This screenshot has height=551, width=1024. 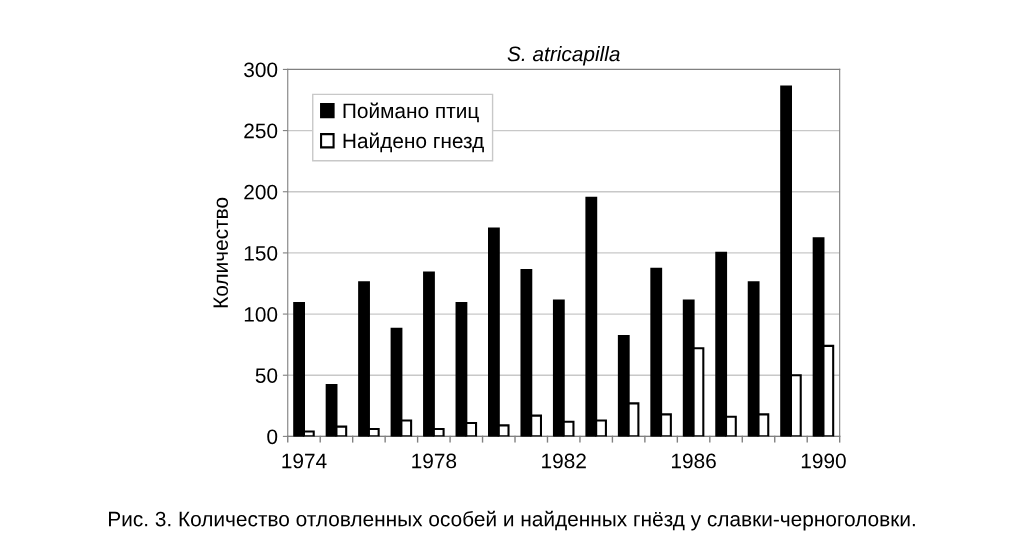 I want to click on y-tick-label: 100, so click(x=261, y=314).